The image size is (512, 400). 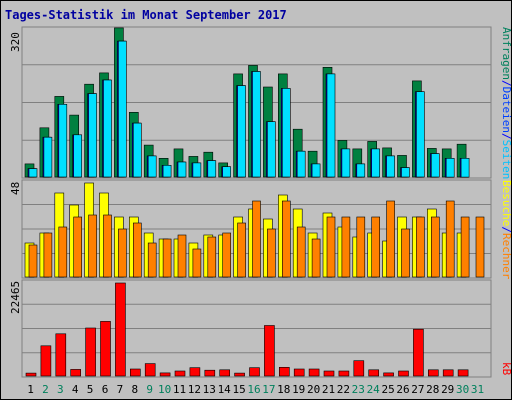 What do you see at coordinates (298, 389) in the screenshot?
I see `x-tick-label: 19` at bounding box center [298, 389].